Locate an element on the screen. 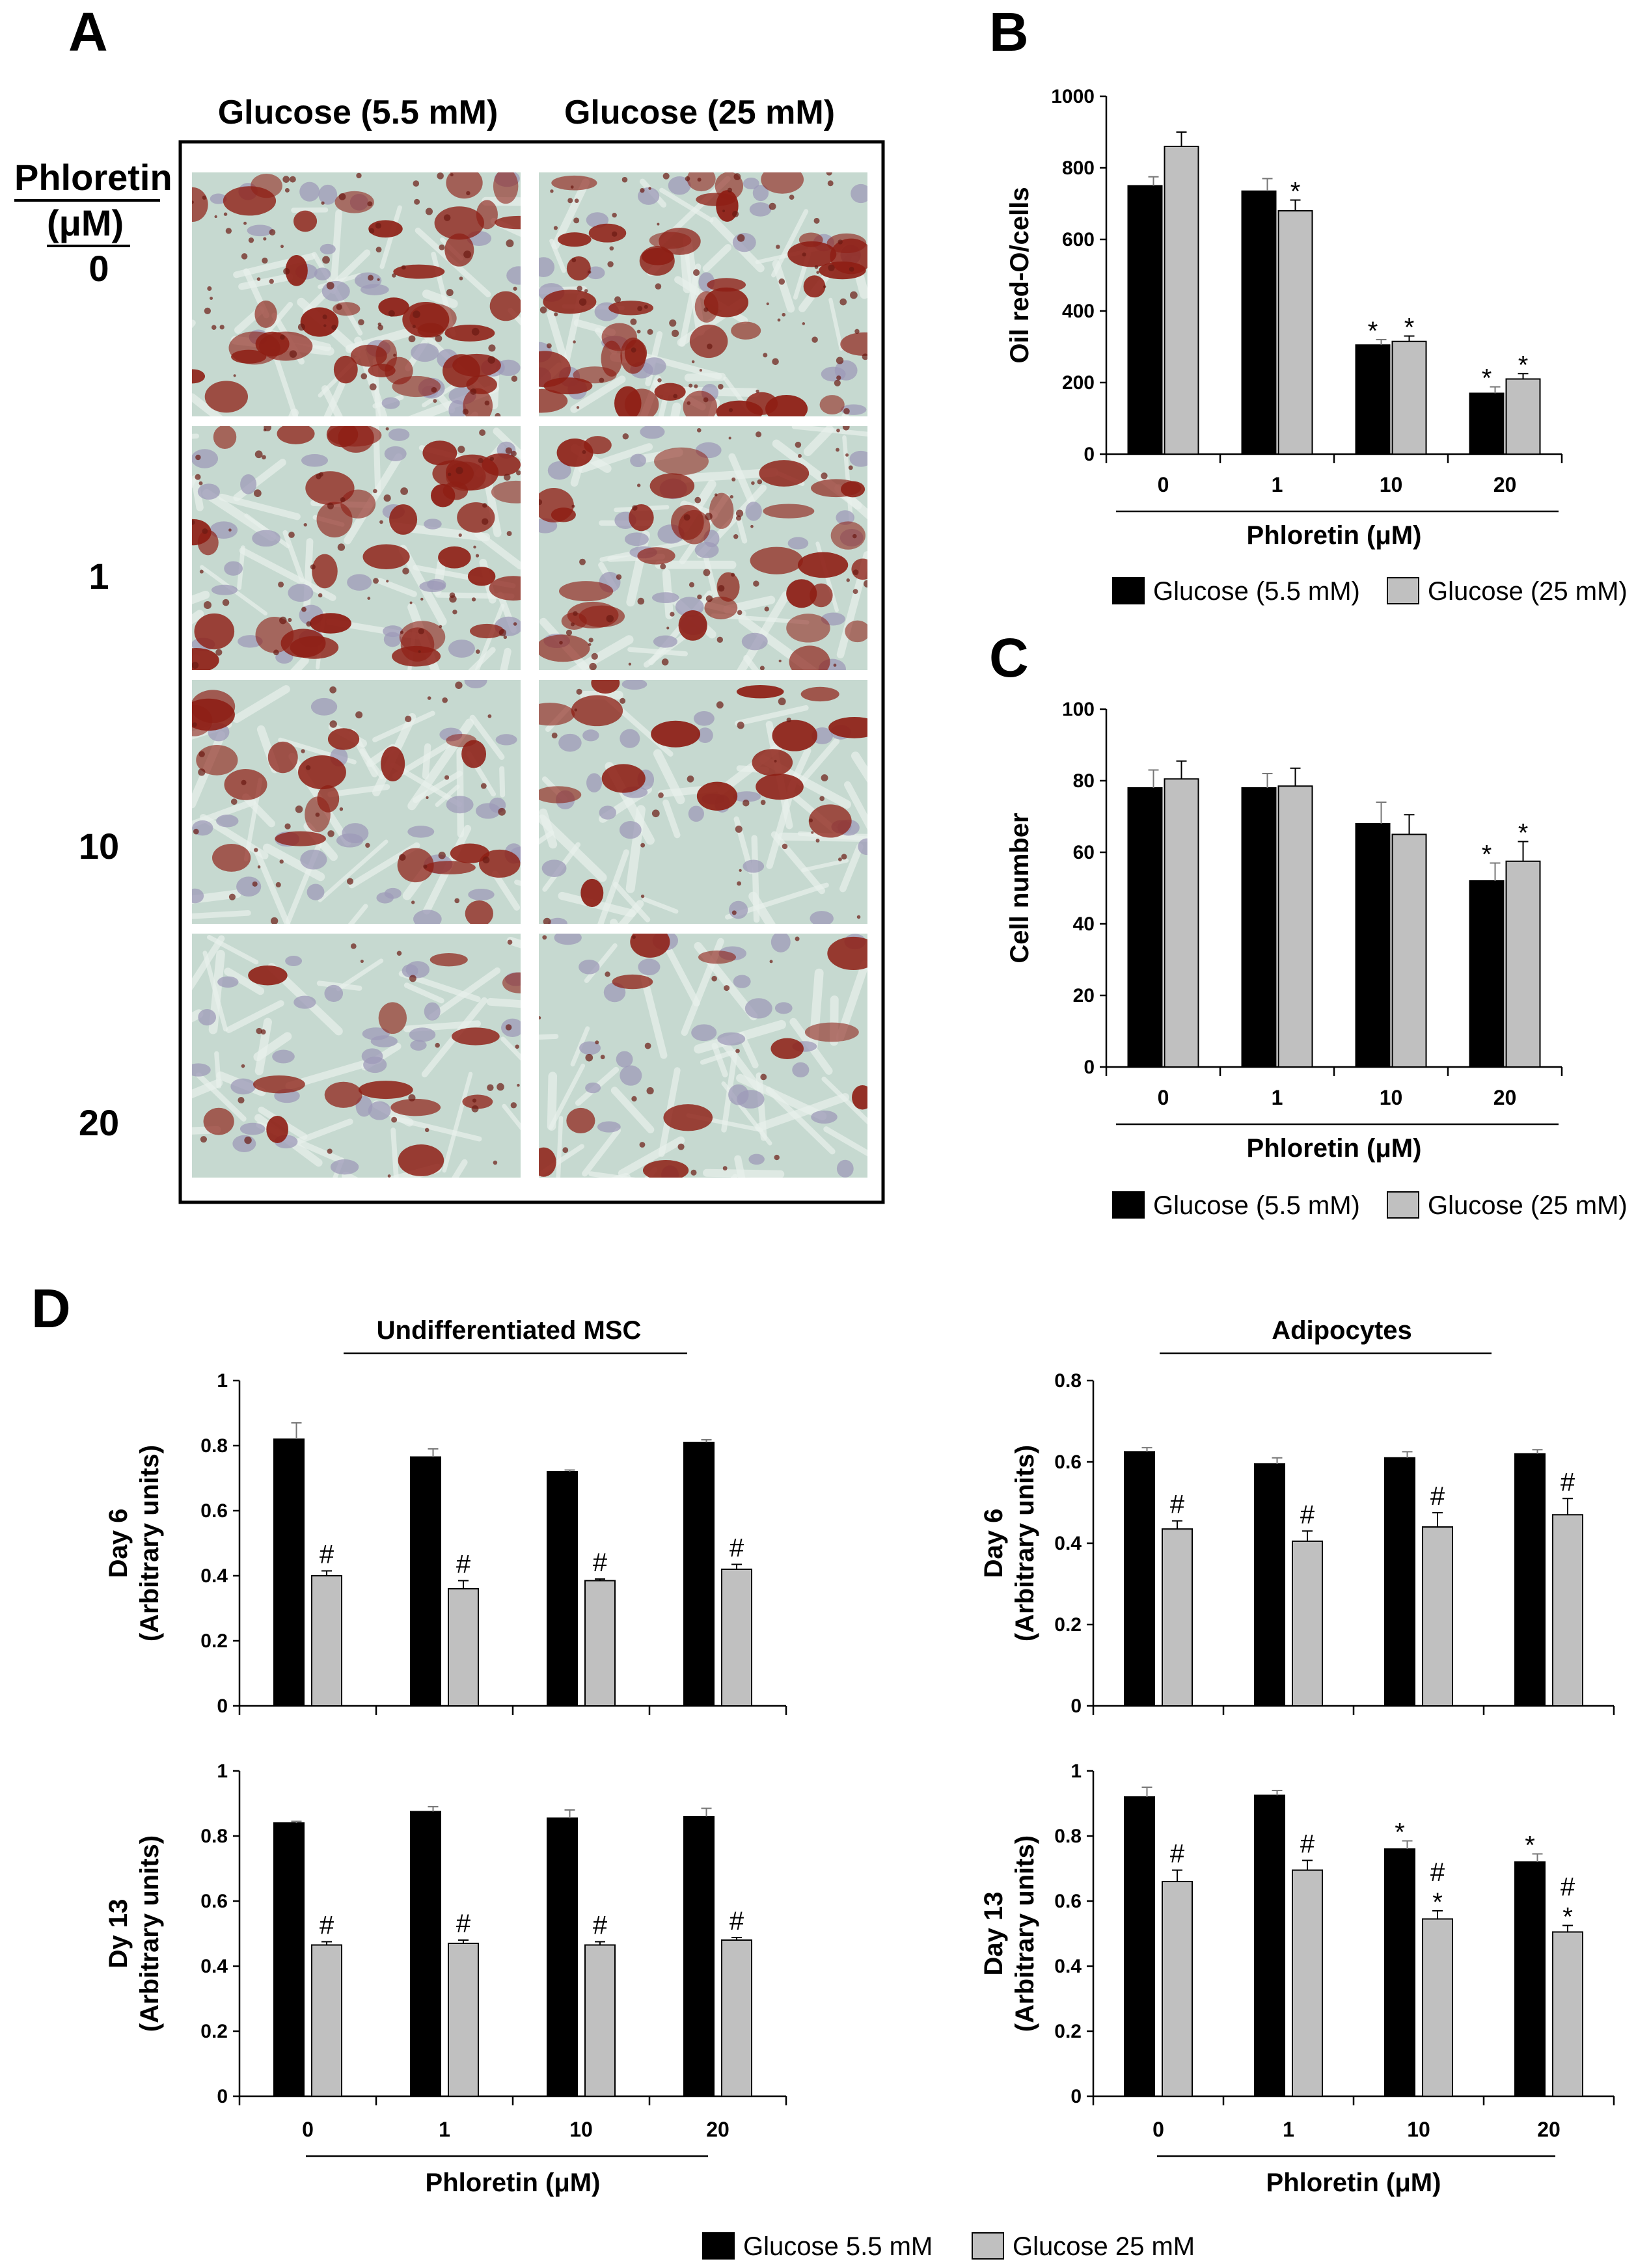 This screenshot has height=2268, width=1636. x-axis-title: Phloretin (μM) is located at coordinates (1353, 2182).